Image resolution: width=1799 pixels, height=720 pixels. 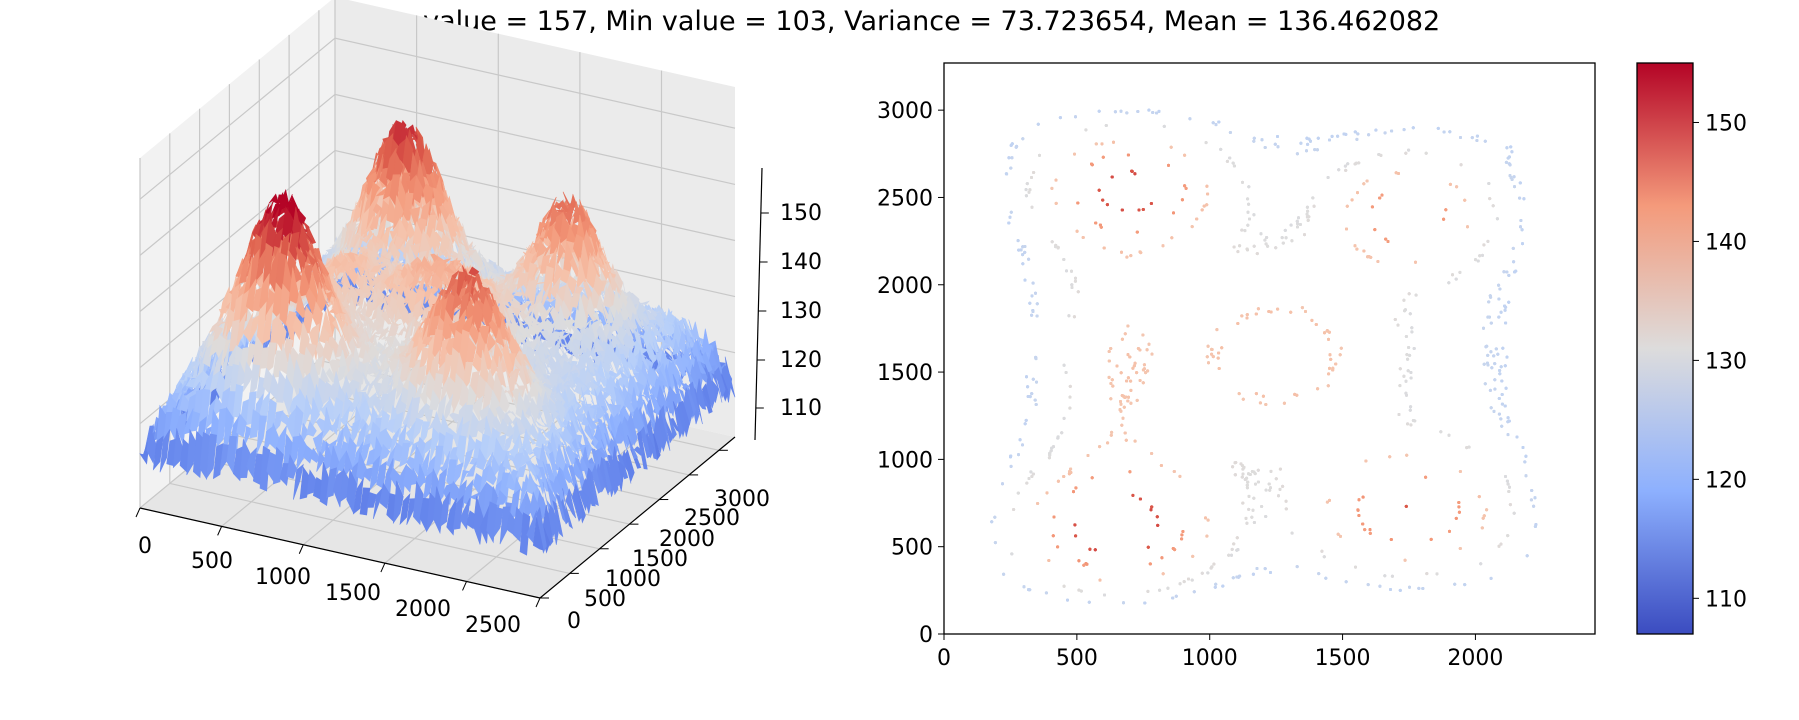 What do you see at coordinates (801, 311) in the screenshot?
I see `z-tick-label: 130` at bounding box center [801, 311].